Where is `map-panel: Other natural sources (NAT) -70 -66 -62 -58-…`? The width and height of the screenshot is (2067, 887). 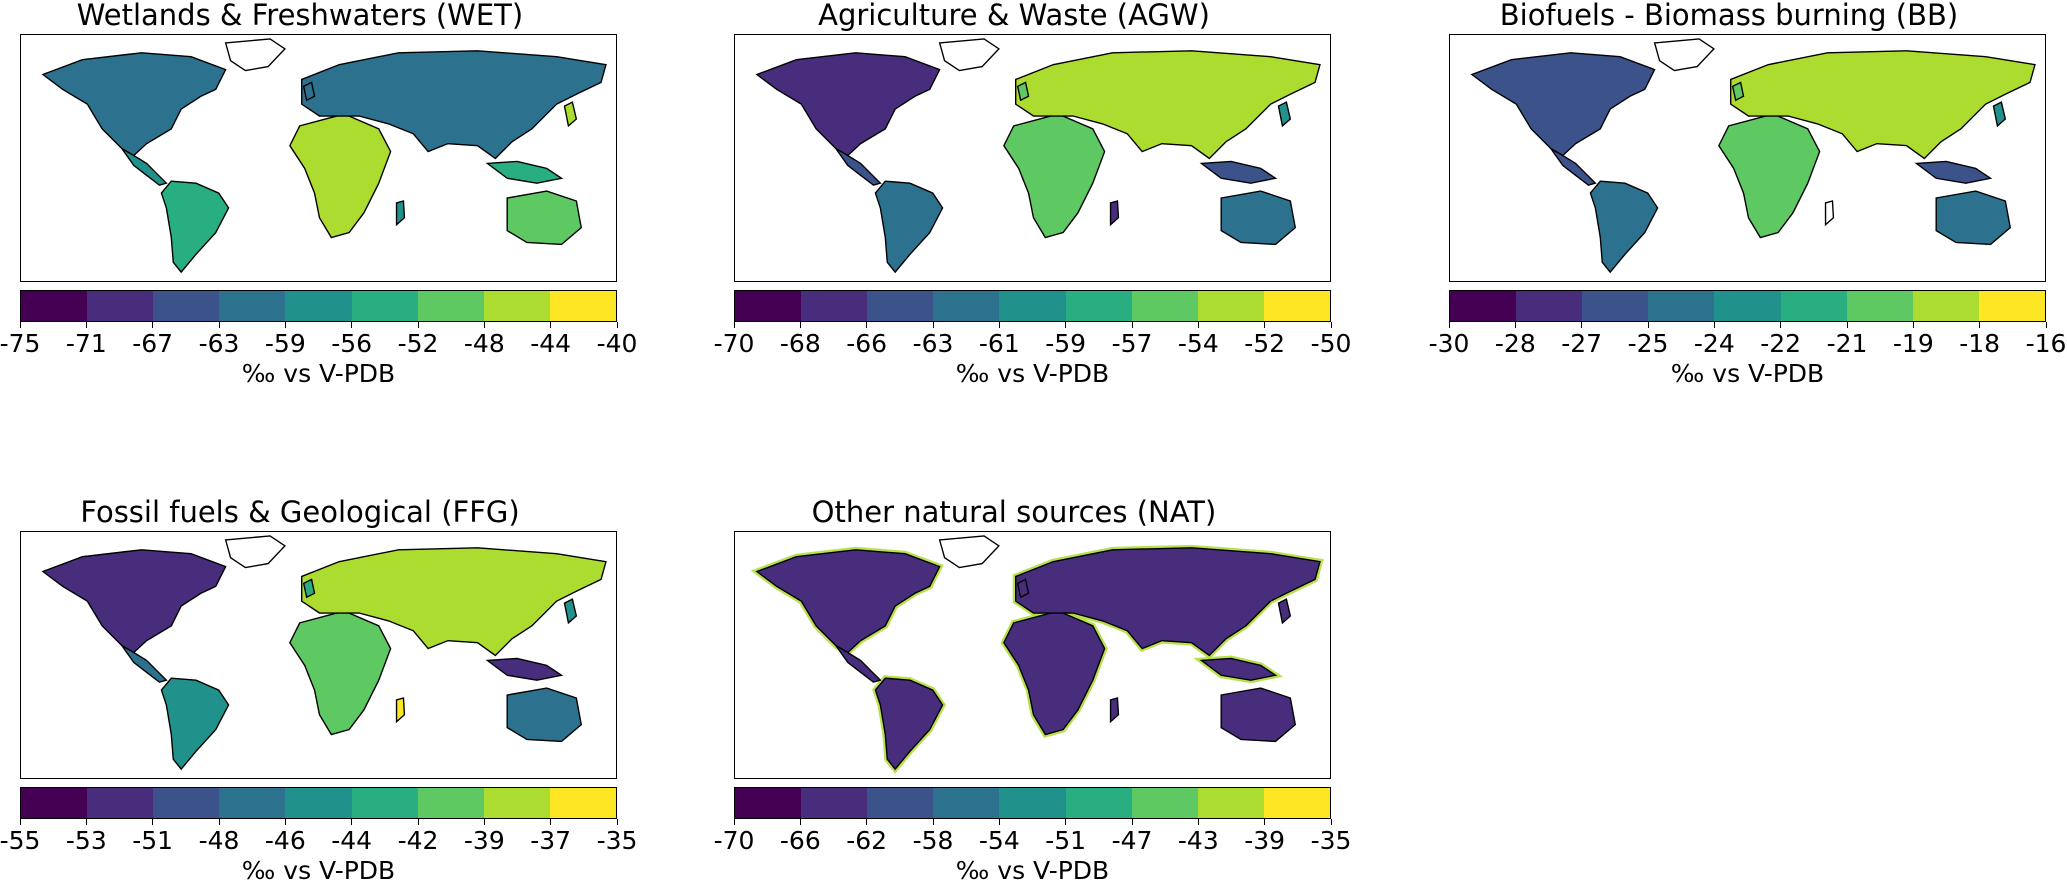 map-panel: Other natural sources (NAT) -70 -66 -62 -58-… is located at coordinates (1033, 689).